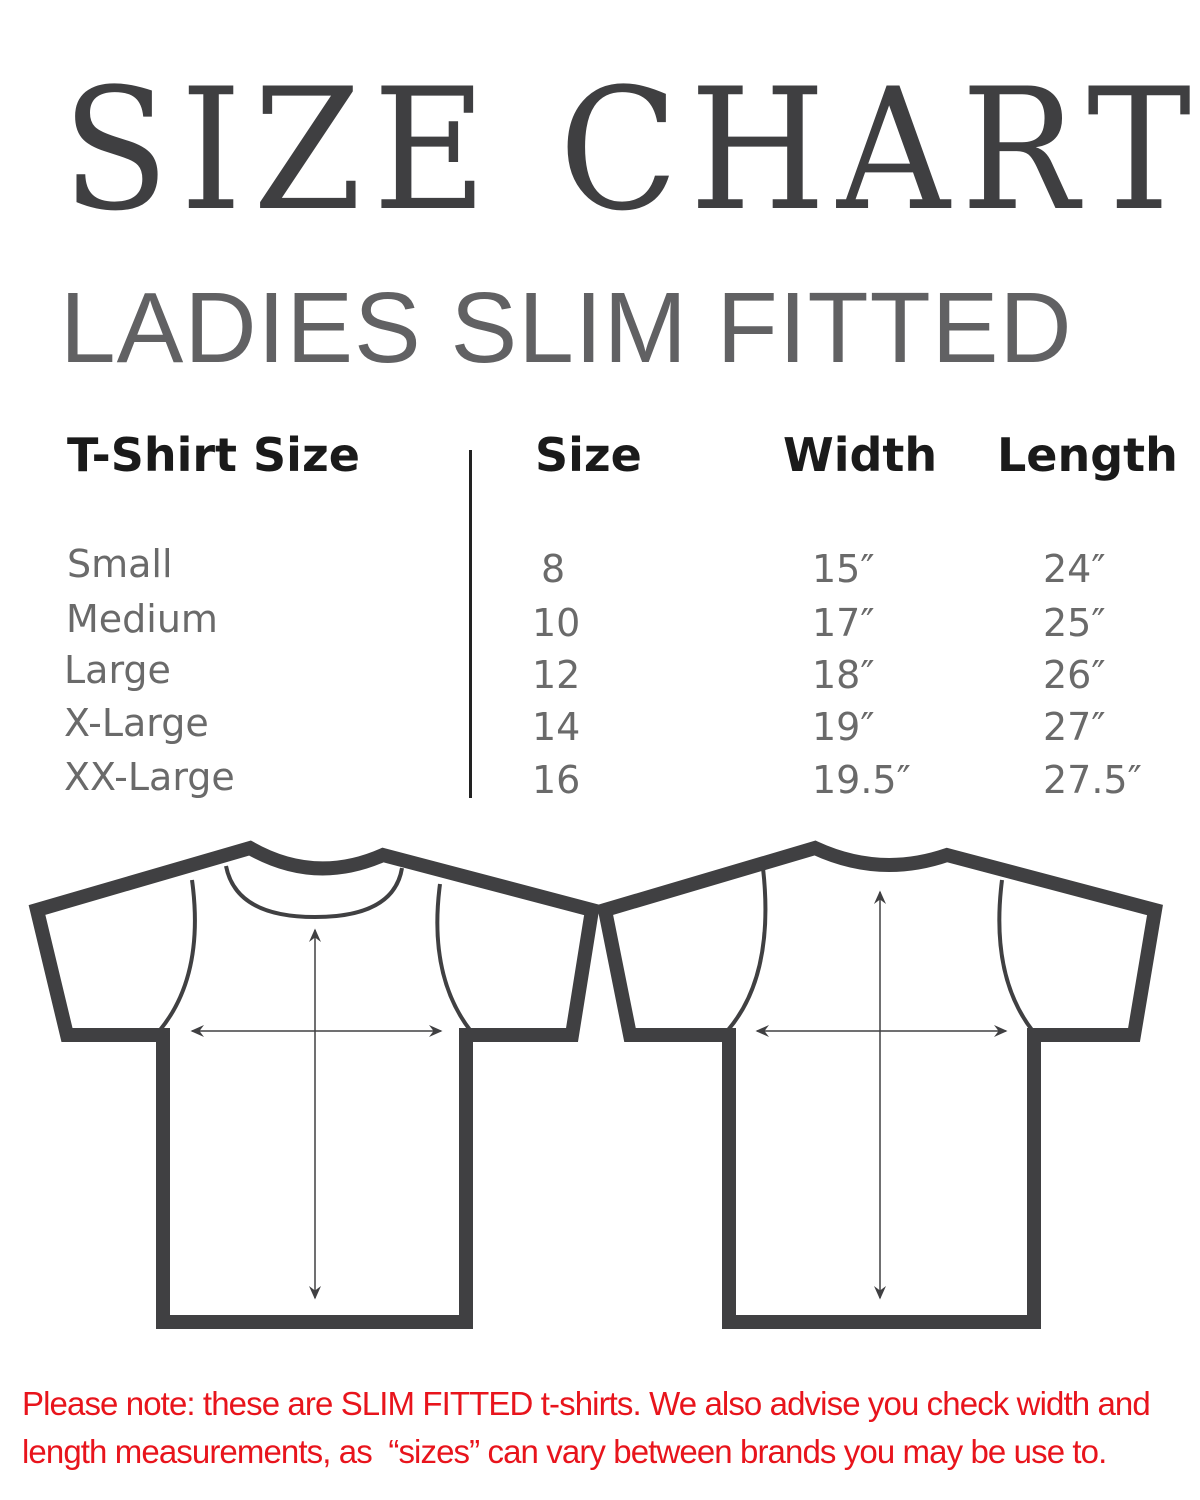 The height and width of the screenshot is (1500, 1200). What do you see at coordinates (860, 455) in the screenshot?
I see `header-width: Width` at bounding box center [860, 455].